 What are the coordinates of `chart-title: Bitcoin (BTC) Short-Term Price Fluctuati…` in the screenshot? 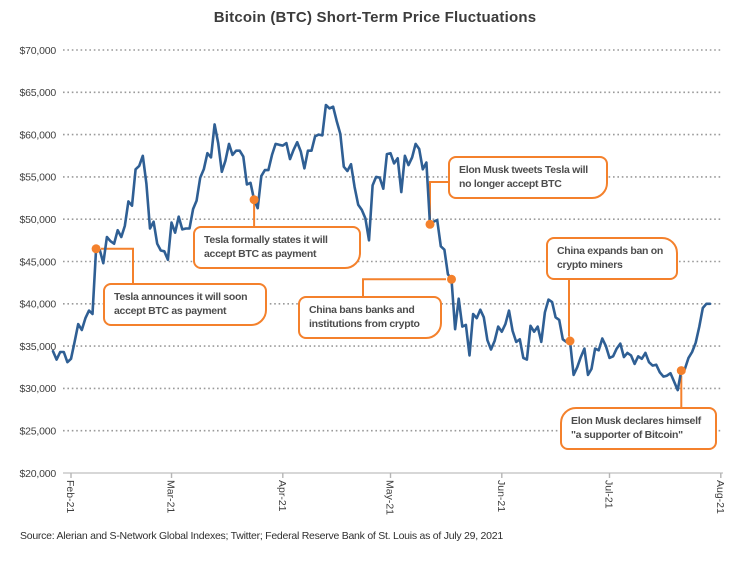 It's located at (375, 17).